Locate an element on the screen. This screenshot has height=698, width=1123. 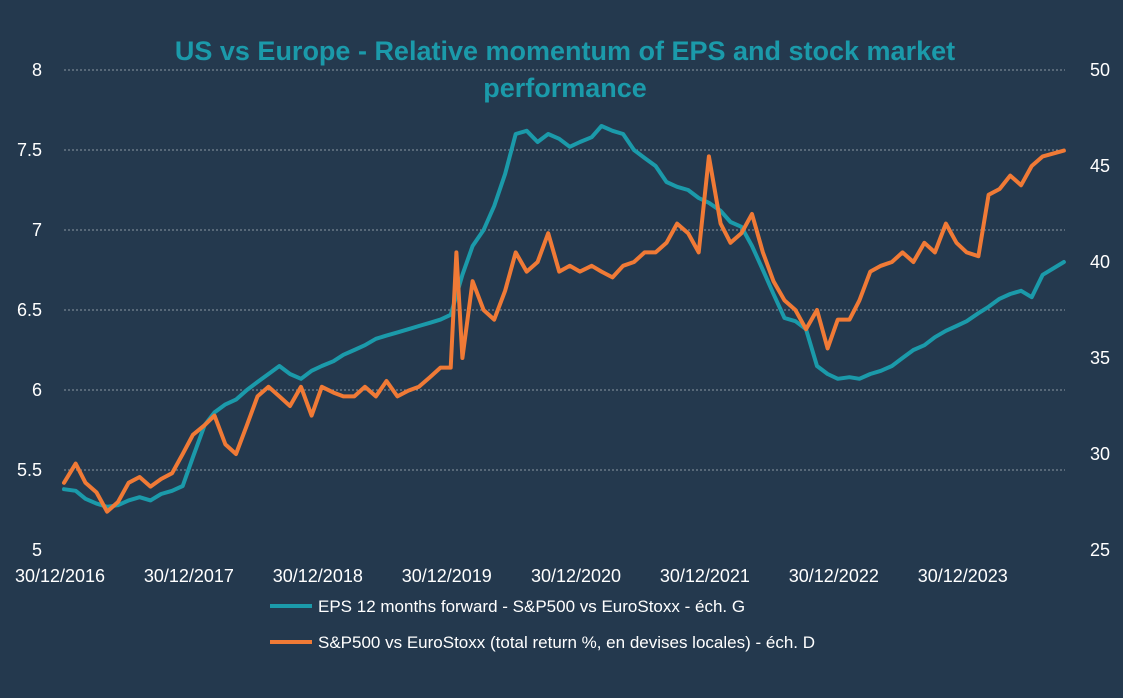
x-tick-label: 30/12/2016 is located at coordinates (60, 576).